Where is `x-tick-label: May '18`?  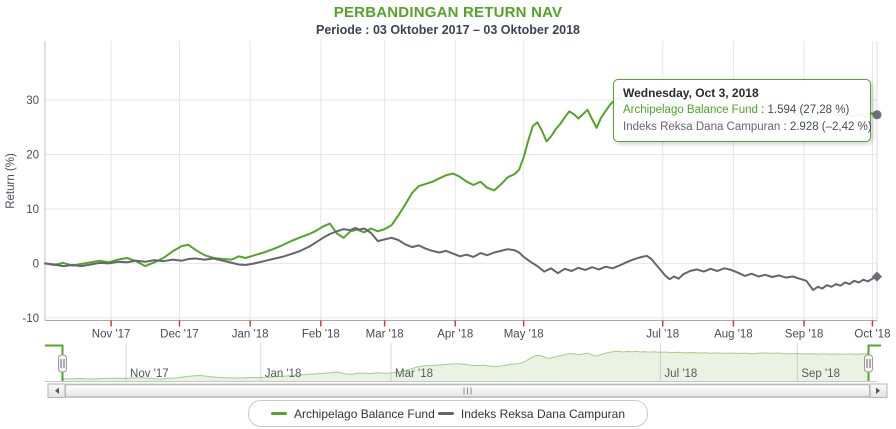
x-tick-label: May '18 is located at coordinates (524, 335).